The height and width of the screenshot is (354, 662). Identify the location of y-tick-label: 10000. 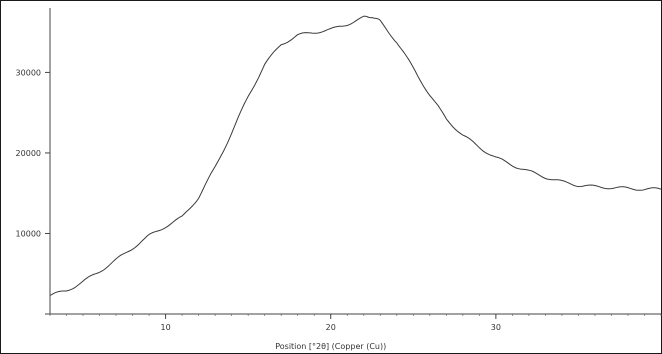
(28, 233).